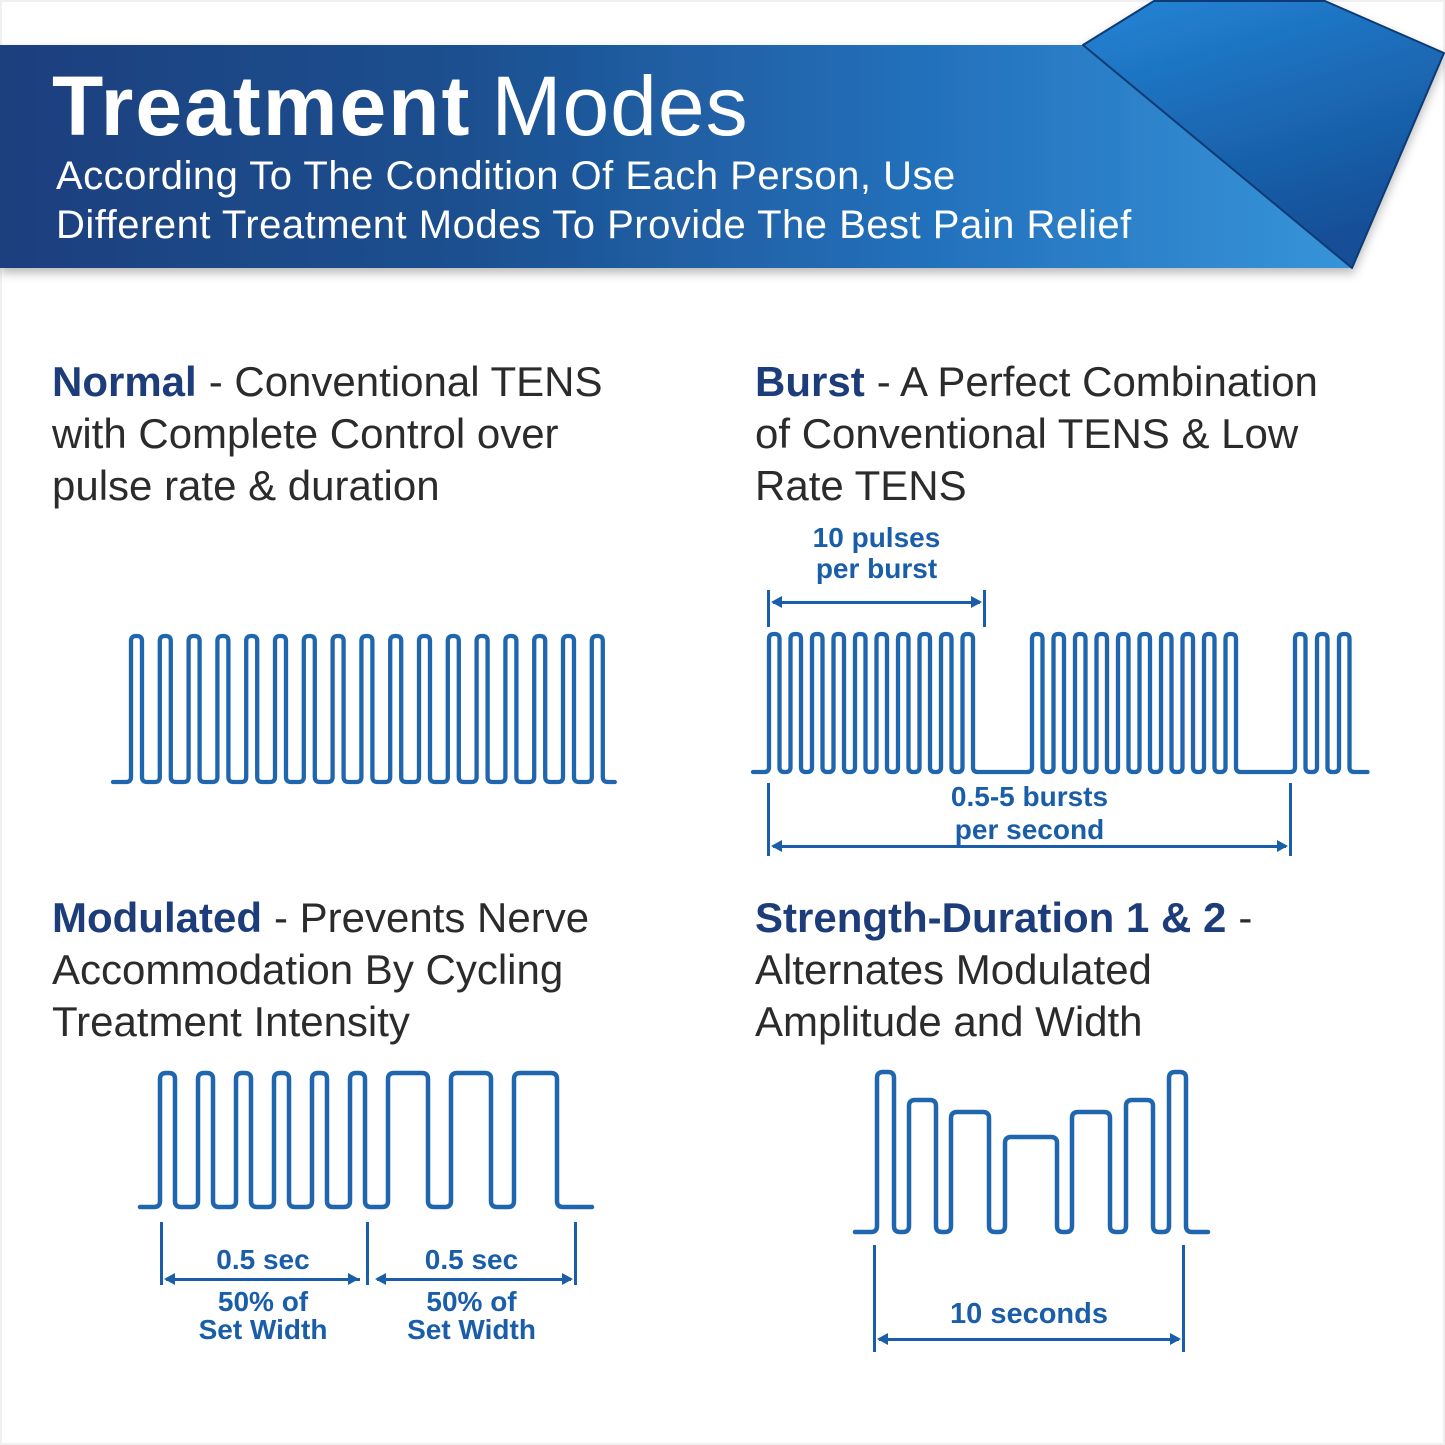 The width and height of the screenshot is (1445, 1445). What do you see at coordinates (620, 106) in the screenshot?
I see `page-title-light: Modes` at bounding box center [620, 106].